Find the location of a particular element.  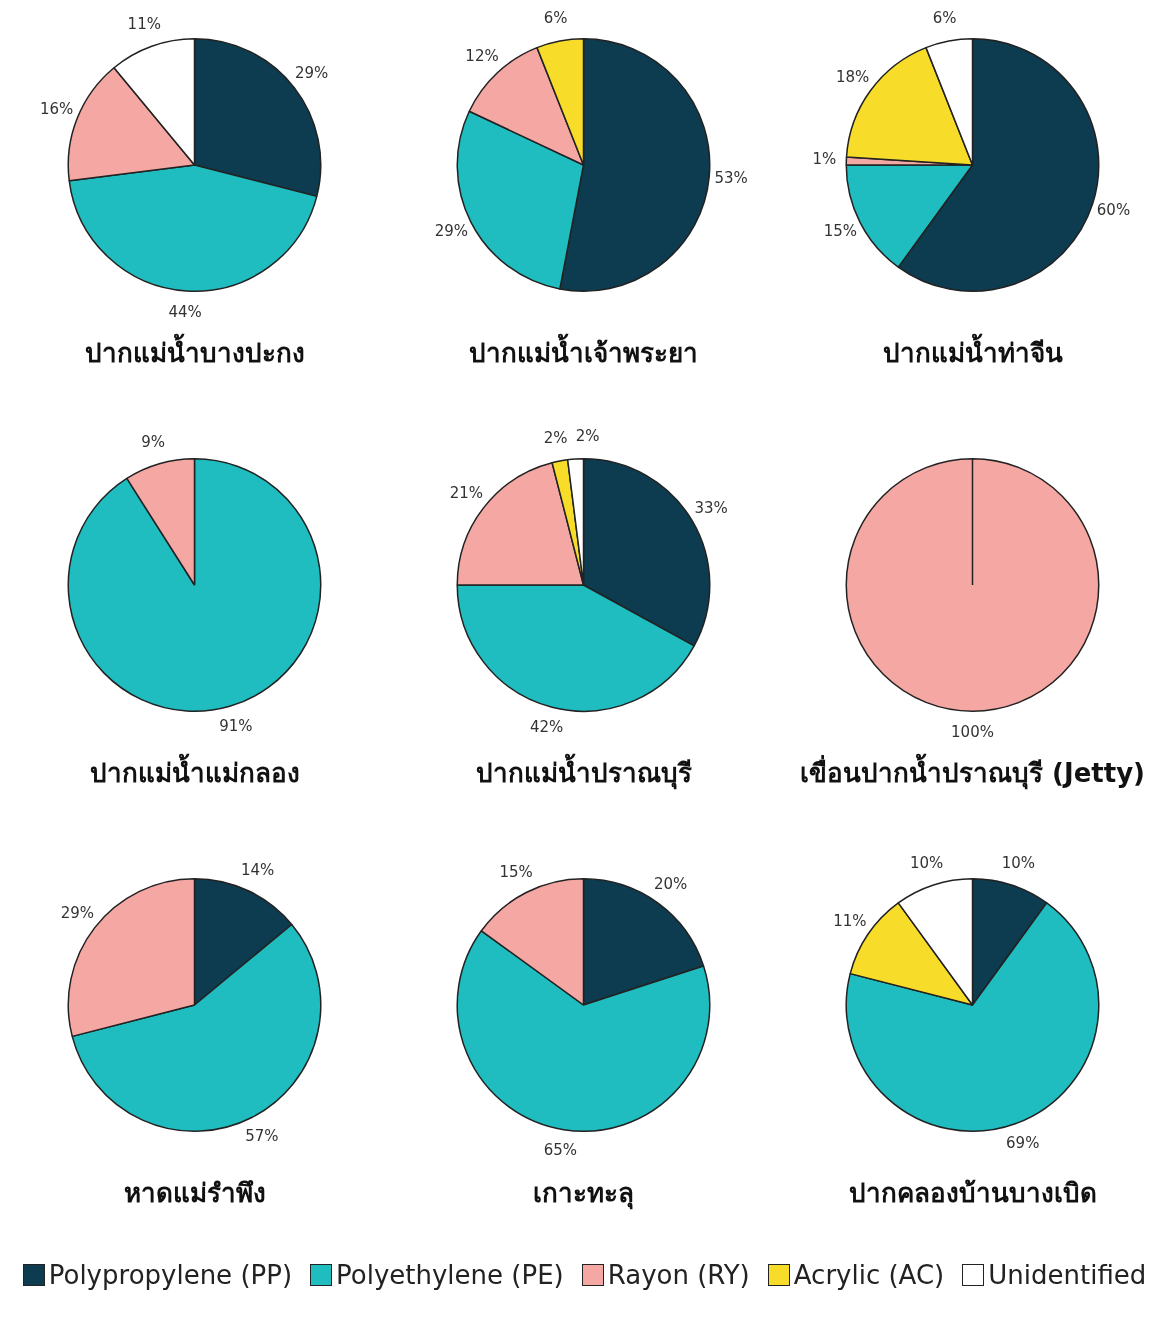

text: ปากคลองบ้านบางเบิด is located at coordinates (972, 1193).